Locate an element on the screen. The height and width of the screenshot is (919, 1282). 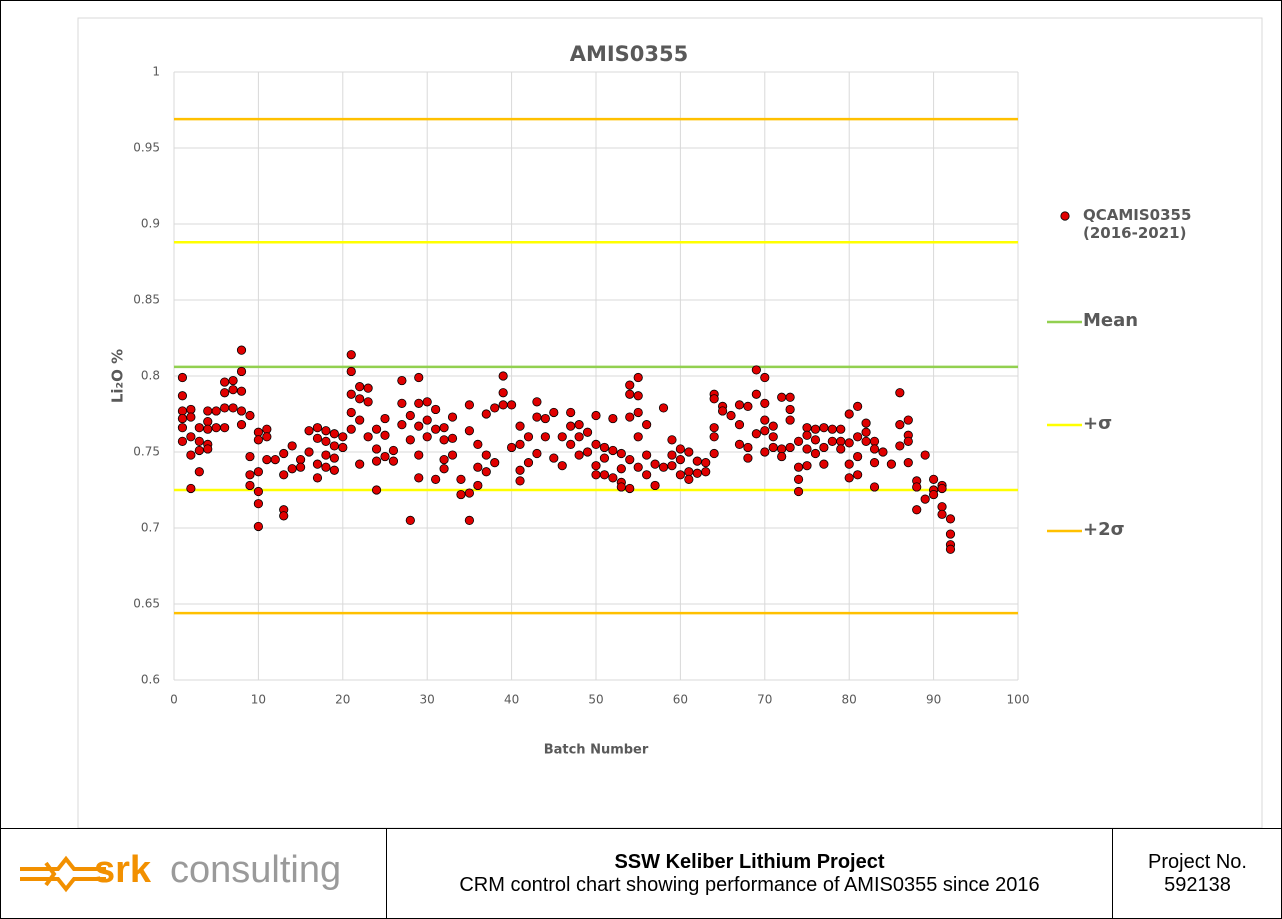
project-no-label: Project No. is located at coordinates (1197, 861).